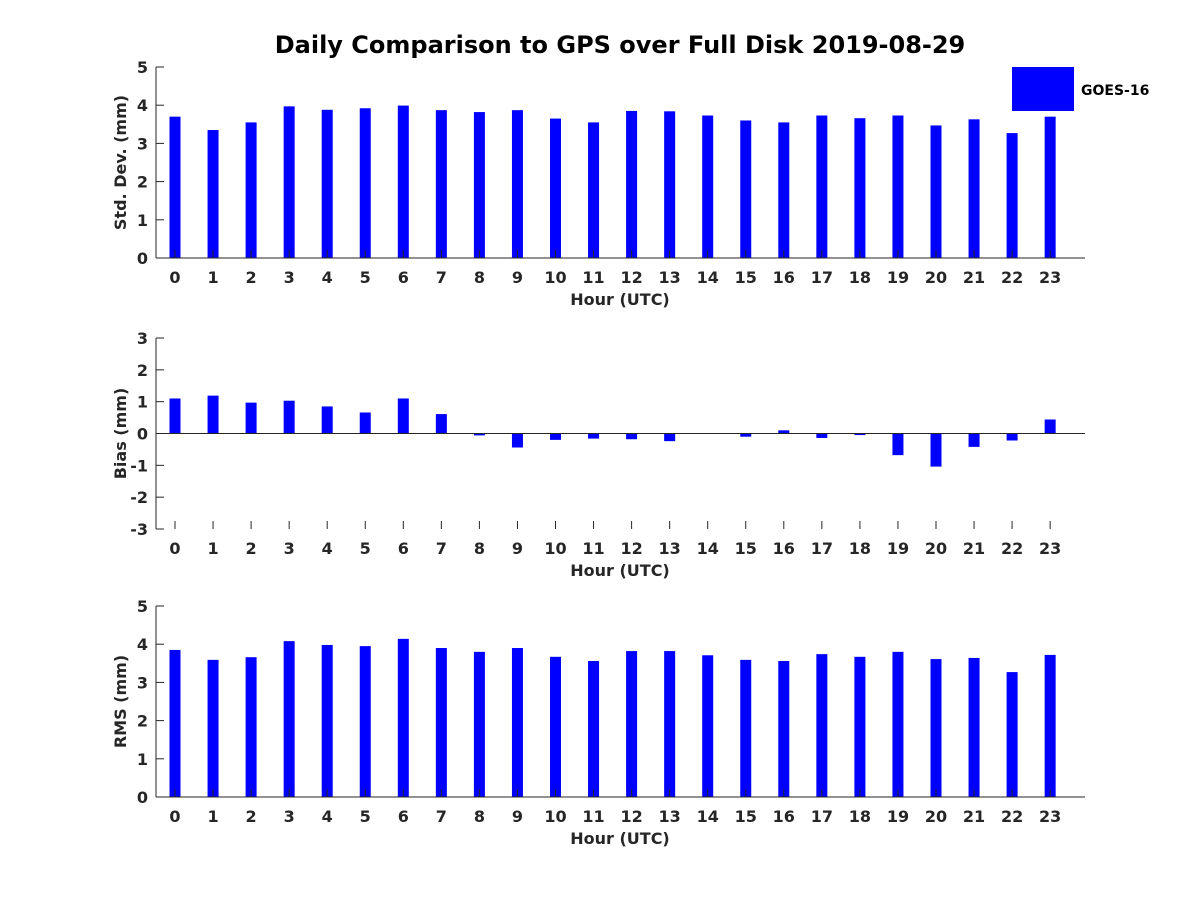 This screenshot has width=1200, height=900. Describe the element at coordinates (631, 277) in the screenshot. I see `x-tick-label: 12` at that location.